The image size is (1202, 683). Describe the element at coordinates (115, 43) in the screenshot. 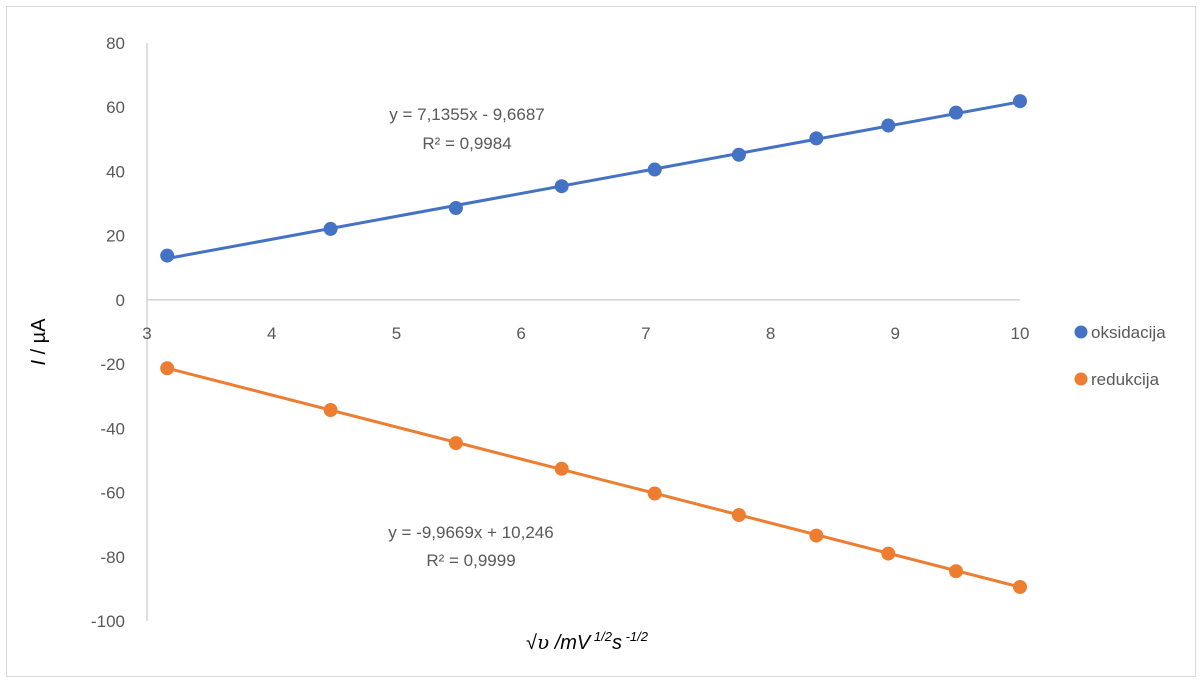

I see `y-tick-label: 80` at that location.